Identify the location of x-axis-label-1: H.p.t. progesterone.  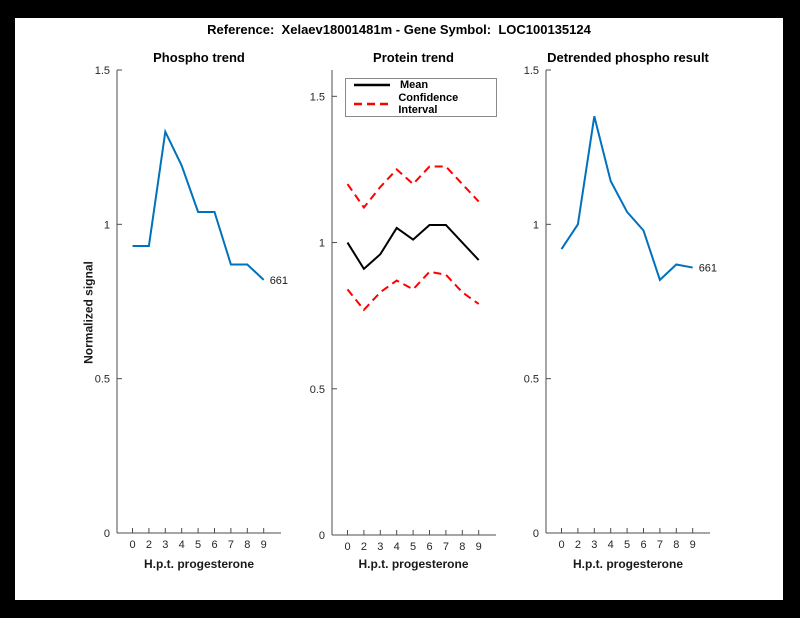
(198, 564).